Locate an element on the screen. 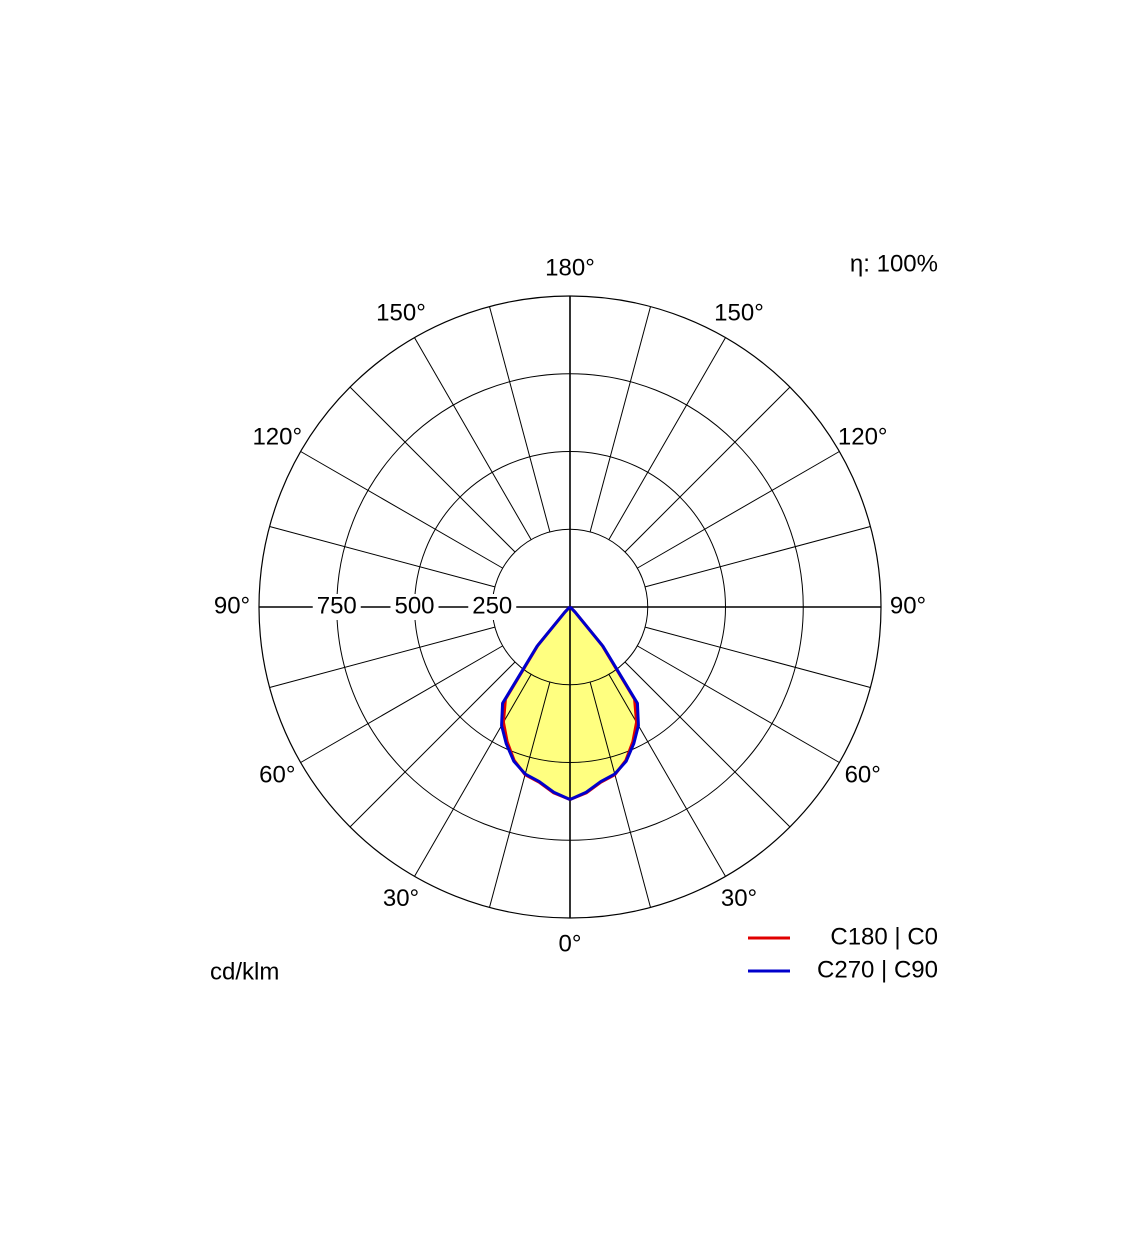 The height and width of the screenshot is (1246, 1140). legend-label: C270 | C90 is located at coordinates (877, 969).